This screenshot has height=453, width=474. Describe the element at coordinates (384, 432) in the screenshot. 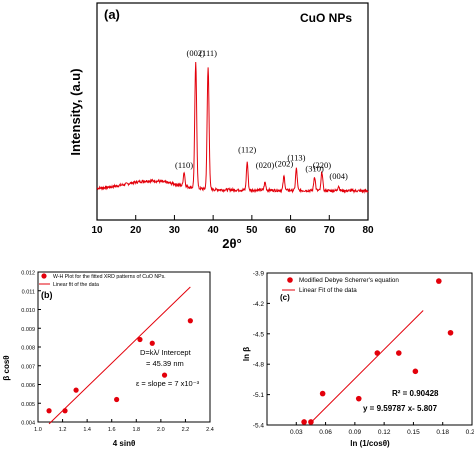

I see `panel-c-x-tick-label: 0.12` at that location.